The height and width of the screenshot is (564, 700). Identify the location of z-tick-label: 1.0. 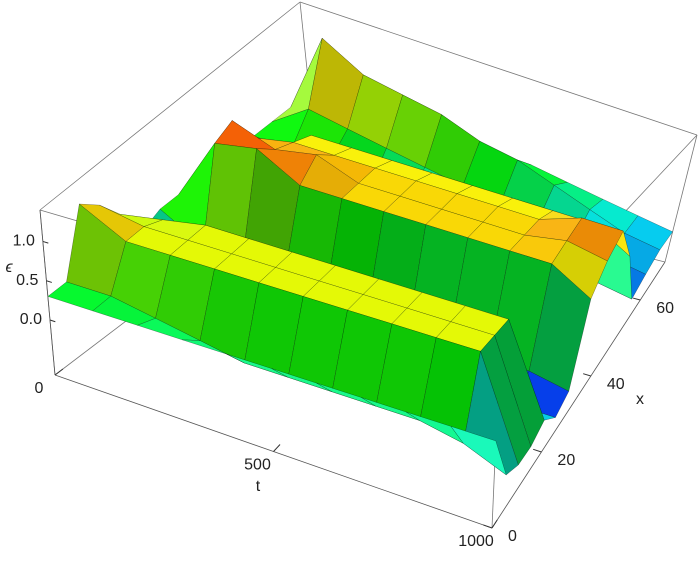
(24, 241).